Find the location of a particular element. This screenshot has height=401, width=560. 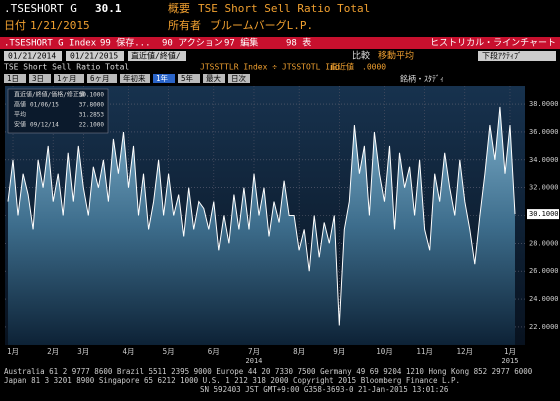

legend-value: 30.1000 is located at coordinates (92, 95).